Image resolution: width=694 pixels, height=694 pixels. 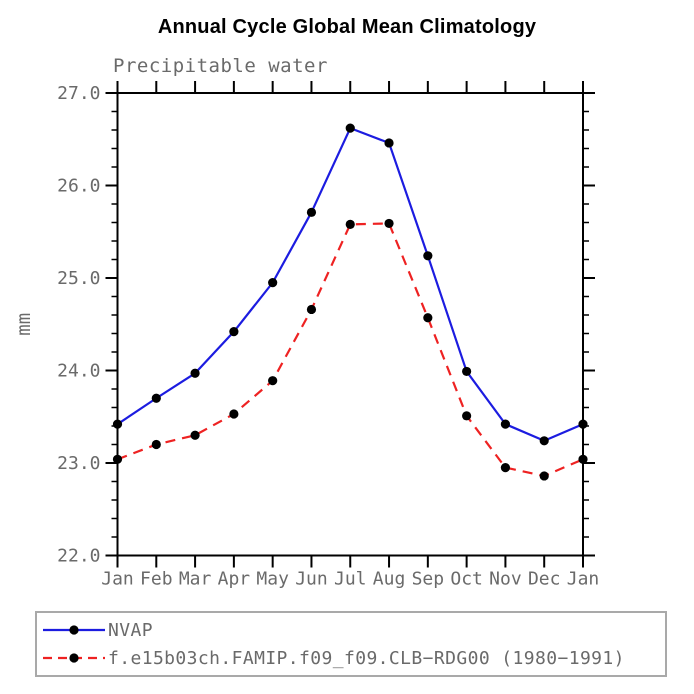 What do you see at coordinates (544, 579) in the screenshot?
I see `svg-text: Dec` at bounding box center [544, 579].